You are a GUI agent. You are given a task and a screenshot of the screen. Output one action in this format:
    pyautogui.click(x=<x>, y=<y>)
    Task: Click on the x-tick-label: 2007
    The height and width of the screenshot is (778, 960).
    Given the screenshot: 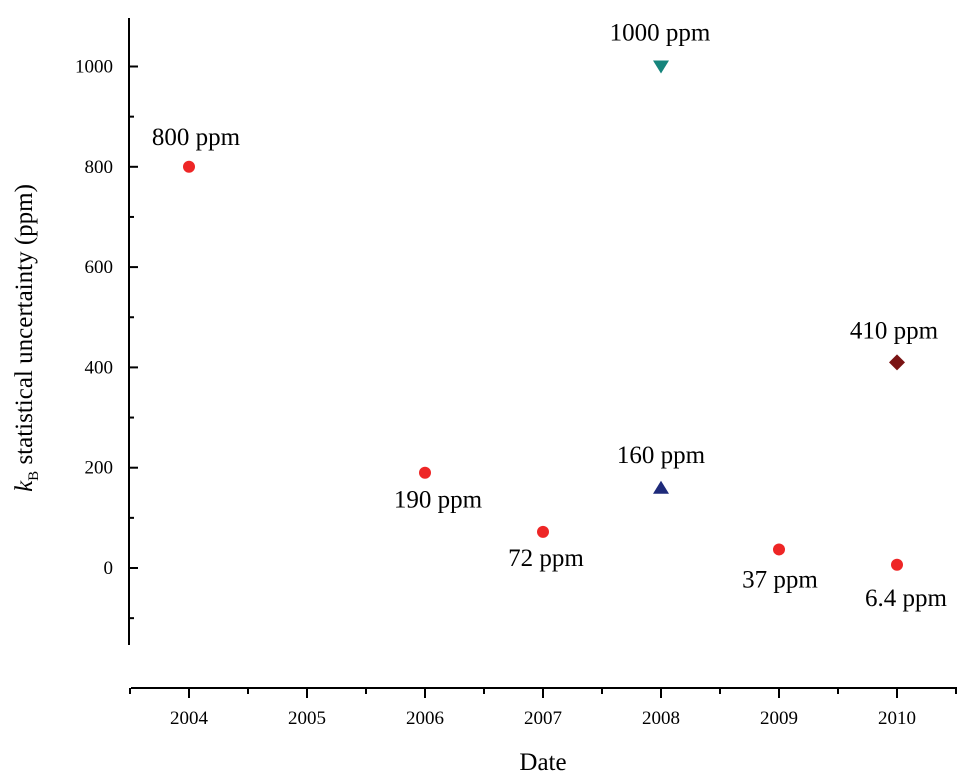 What is the action you would take?
    pyautogui.click(x=543, y=718)
    